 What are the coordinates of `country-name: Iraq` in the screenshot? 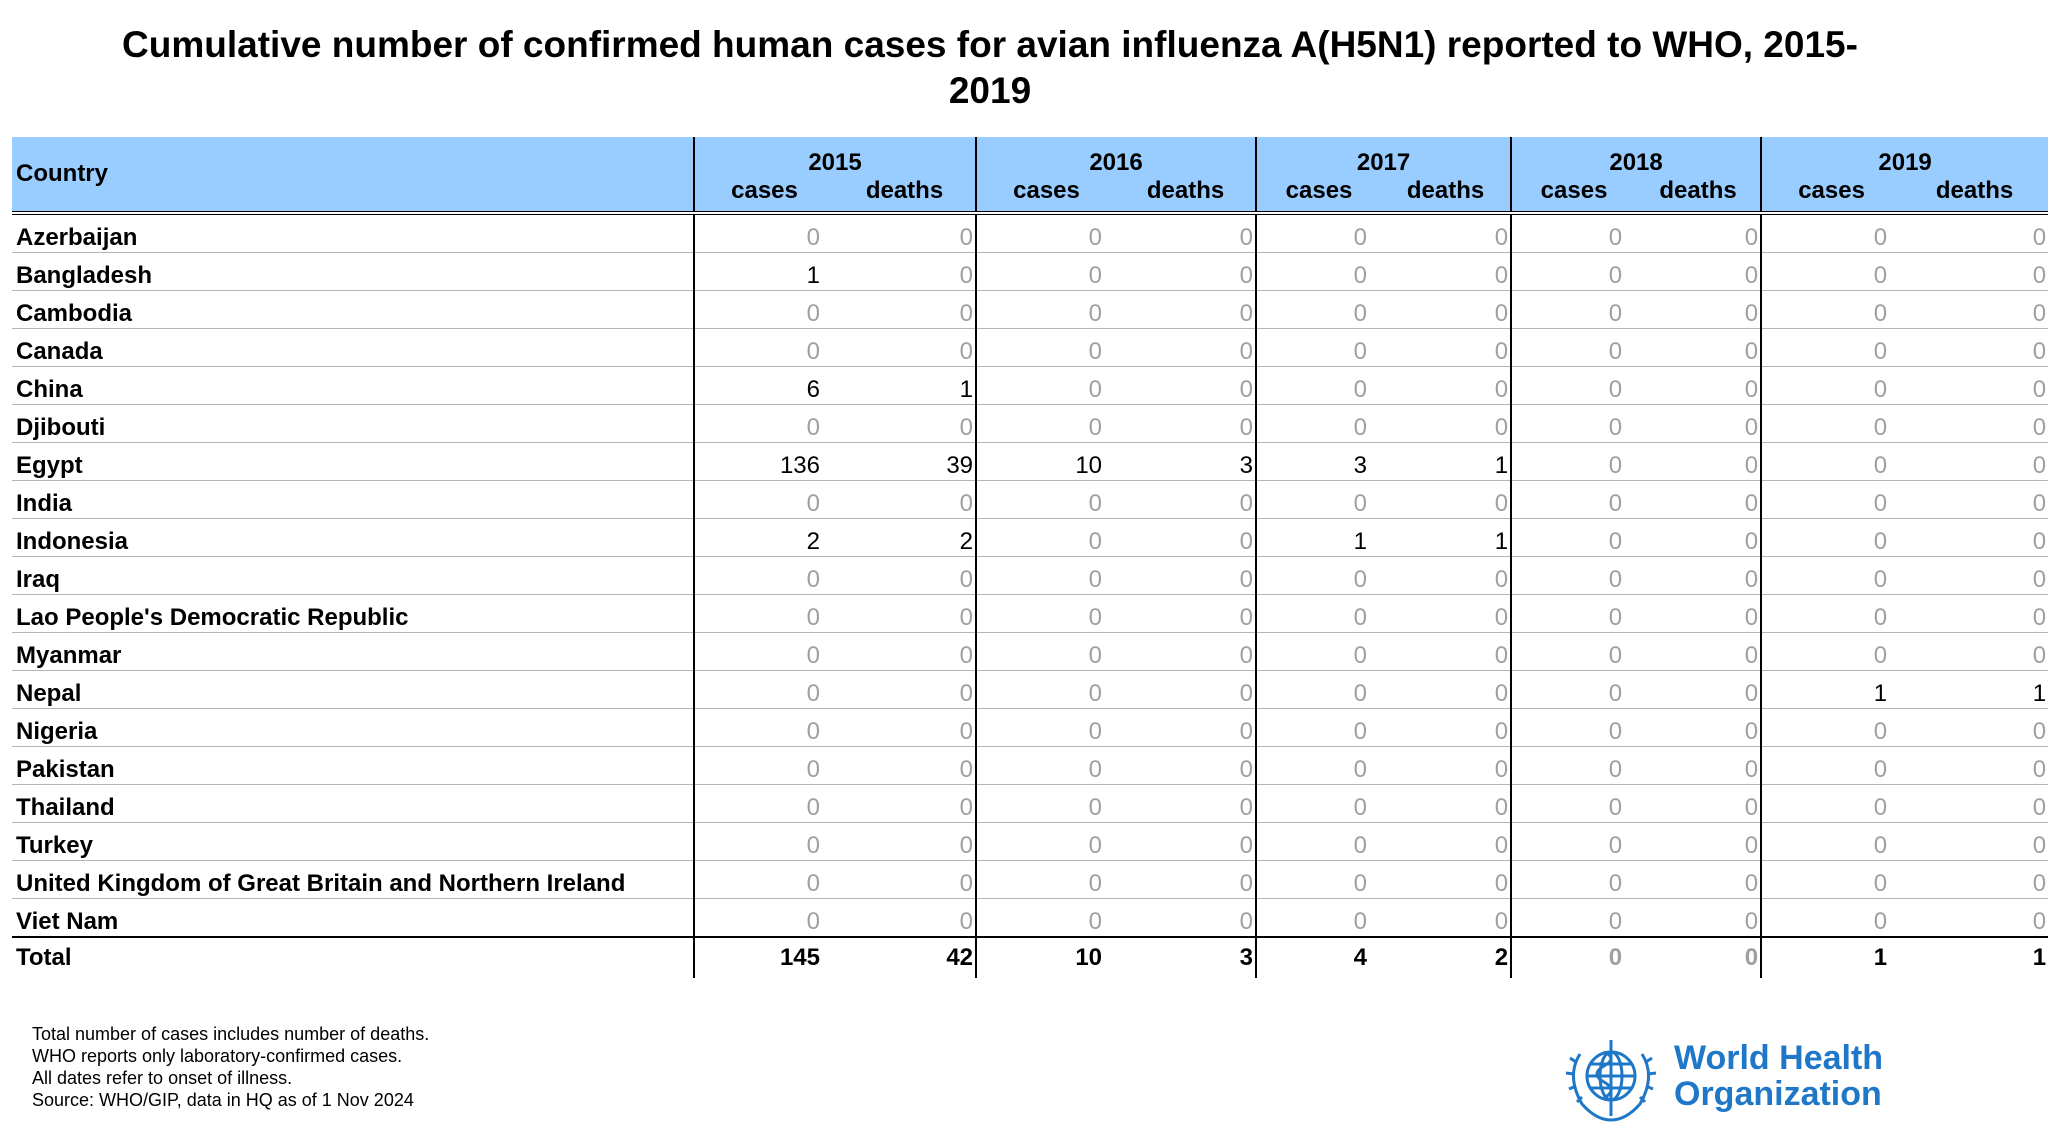 It's located at (353, 575).